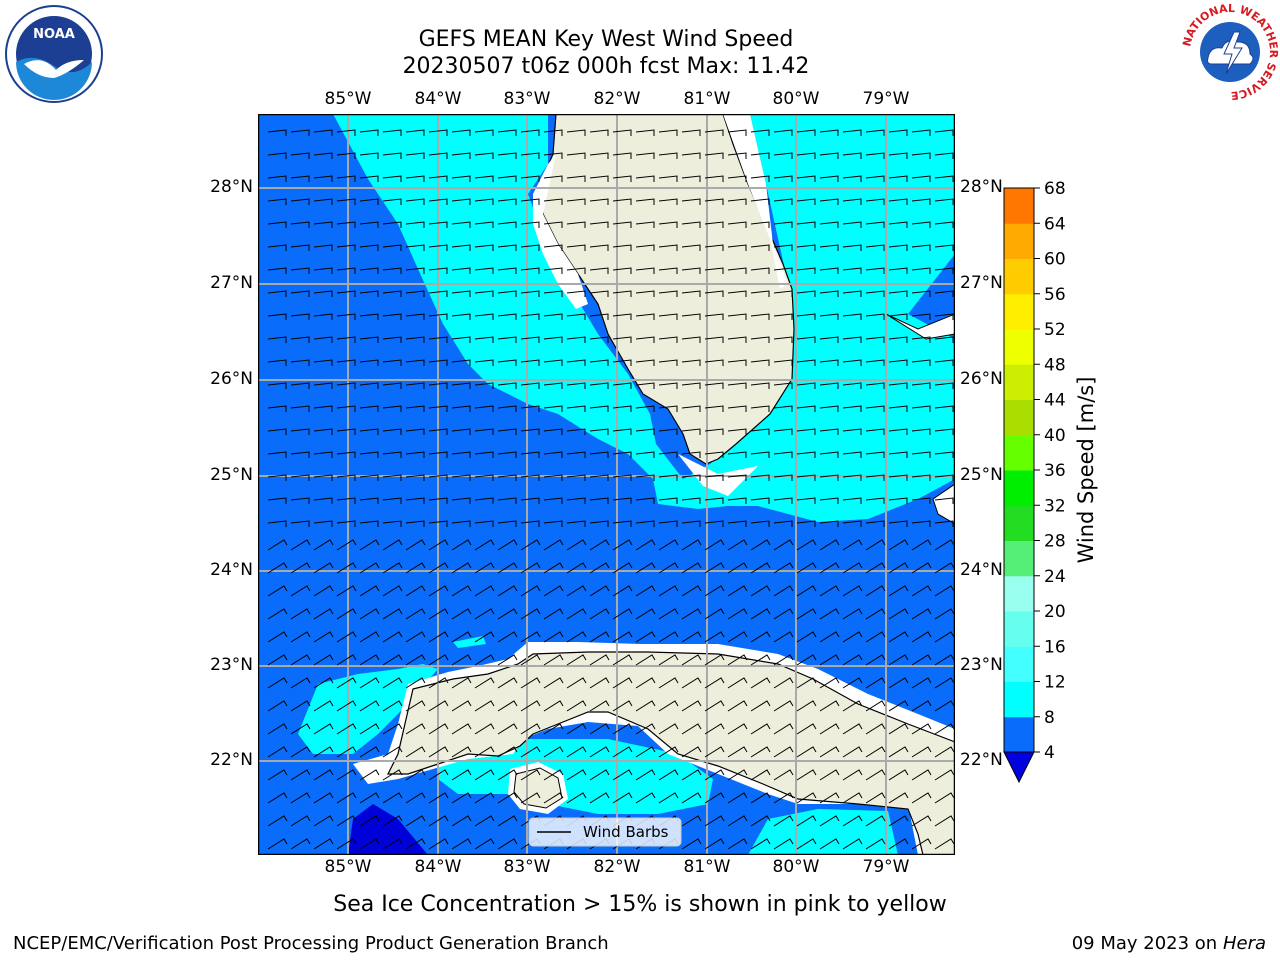 Image resolution: width=1280 pixels, height=960 pixels. What do you see at coordinates (617, 99) in the screenshot?
I see `lon-label-top: 82°W` at bounding box center [617, 99].